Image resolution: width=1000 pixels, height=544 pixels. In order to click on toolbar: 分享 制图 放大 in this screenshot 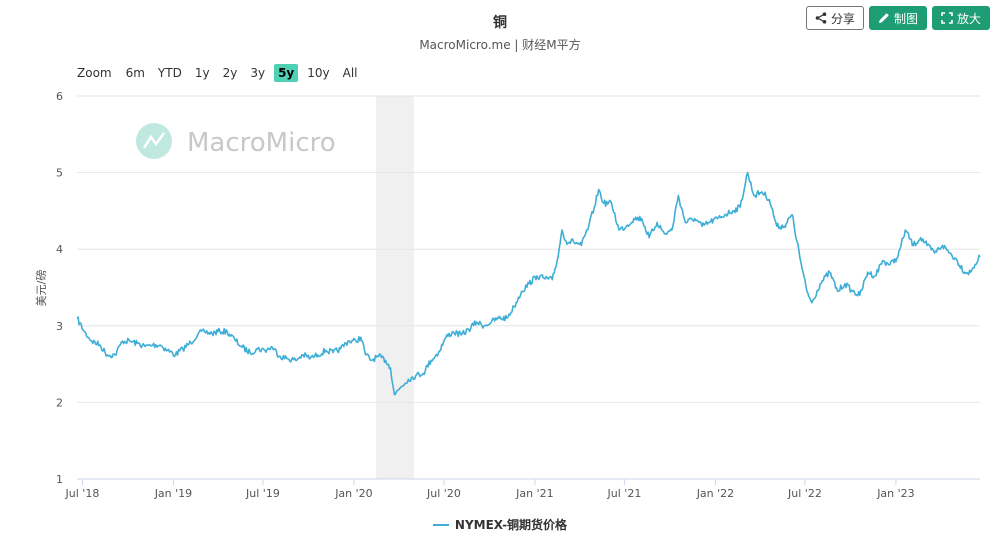, I will do `click(897, 18)`.